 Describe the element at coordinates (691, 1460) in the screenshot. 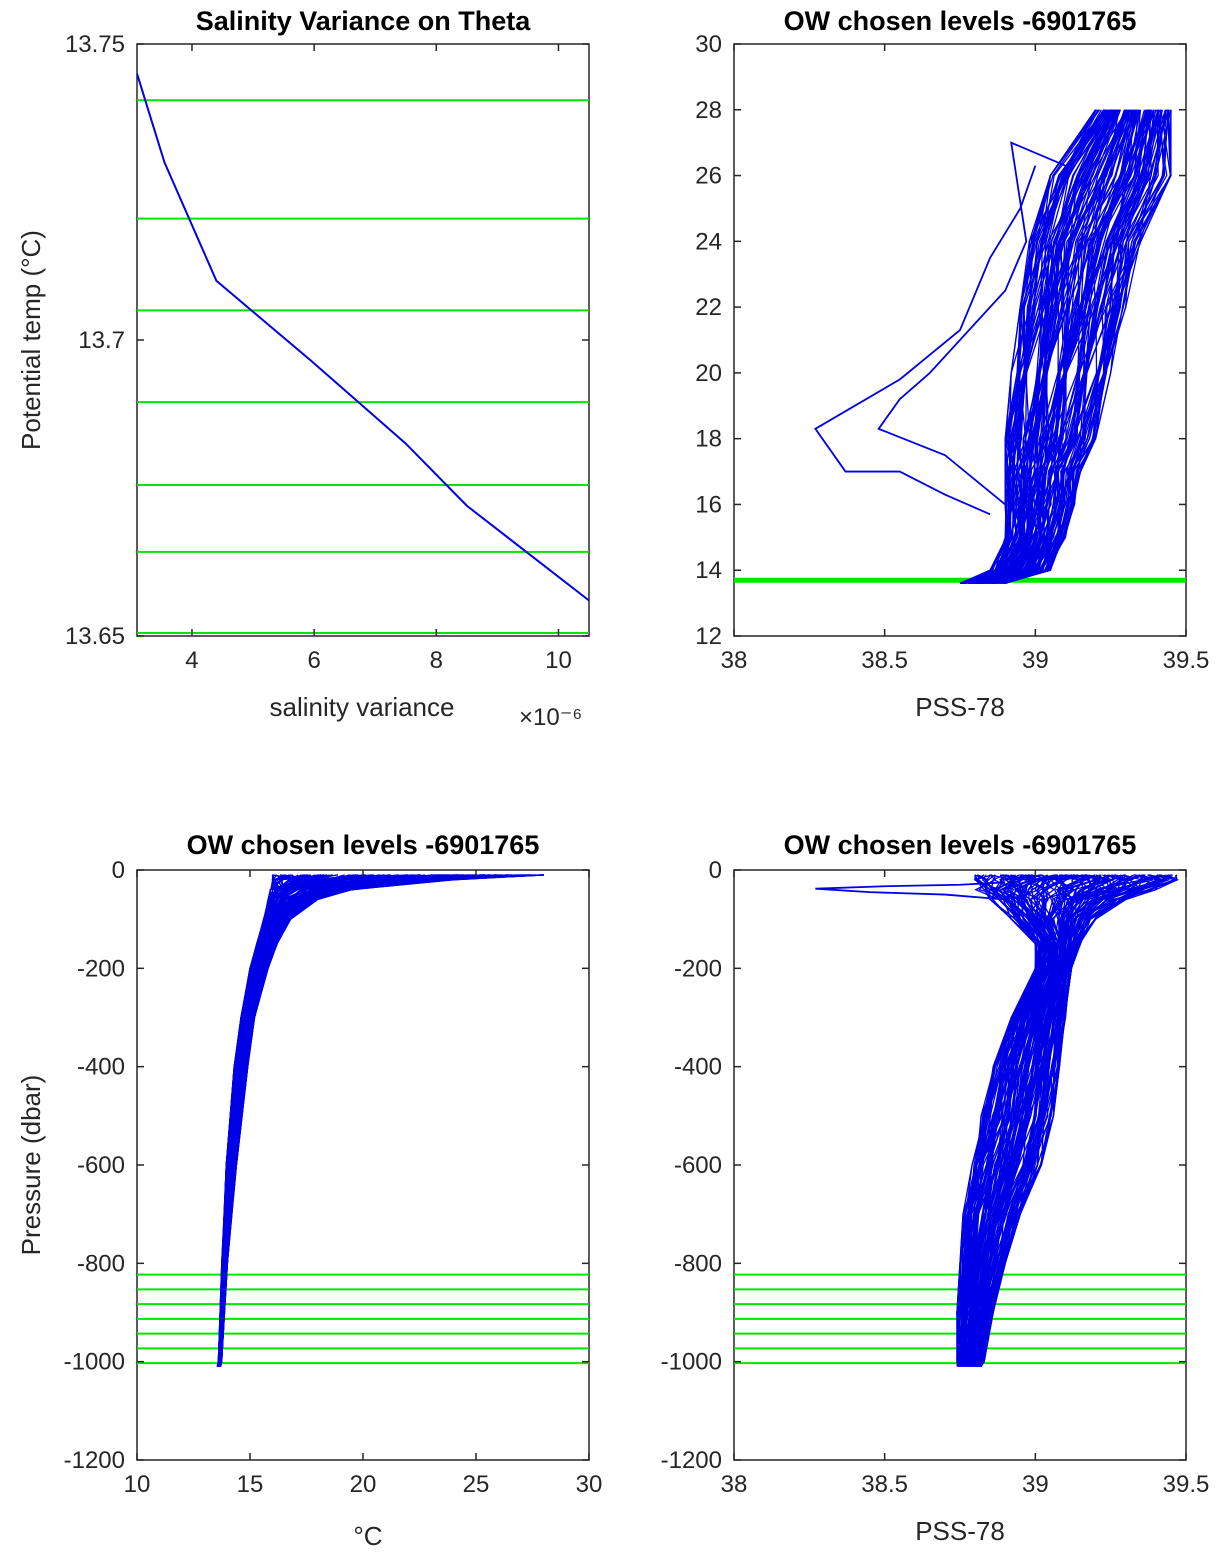

I see `y-tick-label: -1200` at that location.